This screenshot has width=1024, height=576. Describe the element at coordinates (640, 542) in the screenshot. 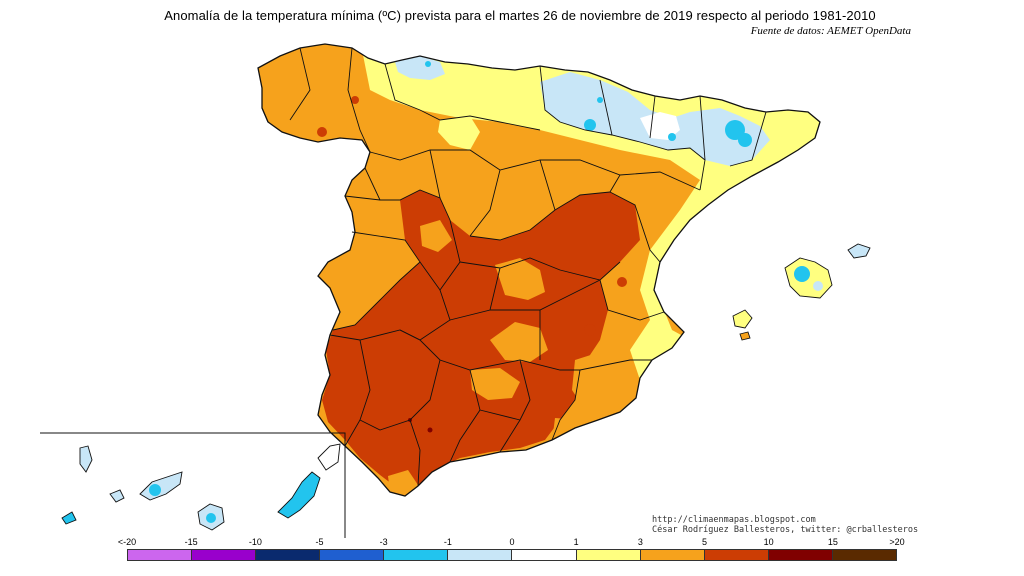

I see `legend-tick-label: 3` at that location.